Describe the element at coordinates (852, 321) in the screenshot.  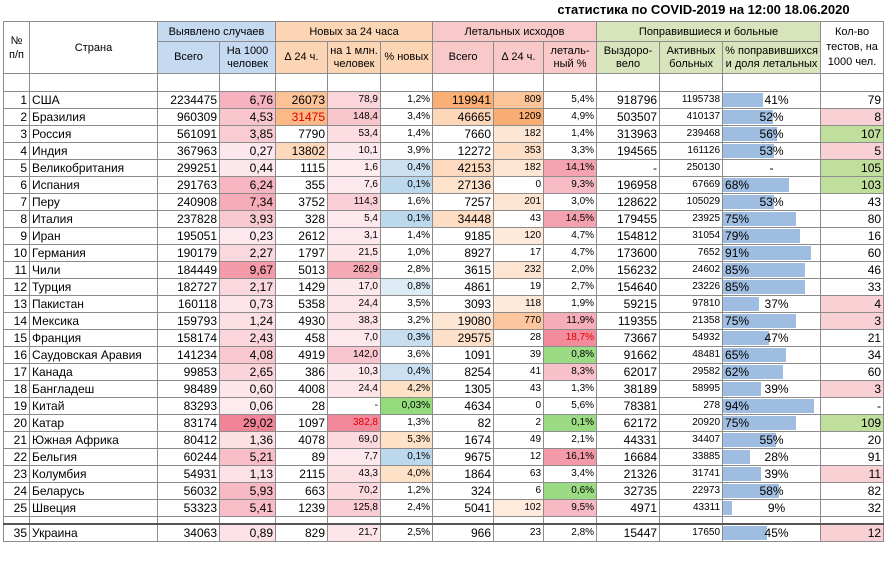
I see `cell-tests: 3` at that location.